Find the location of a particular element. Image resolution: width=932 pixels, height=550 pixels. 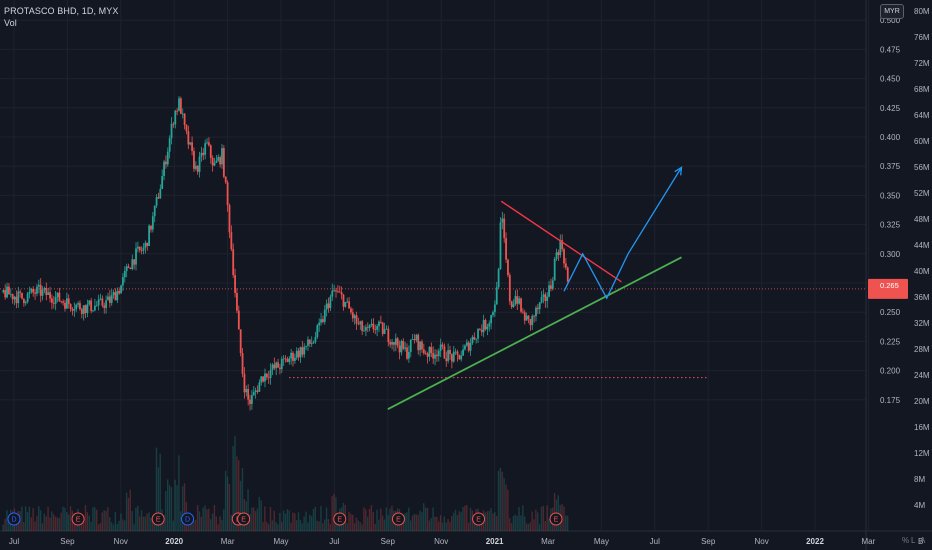

event-marker is located at coordinates (78, 519).